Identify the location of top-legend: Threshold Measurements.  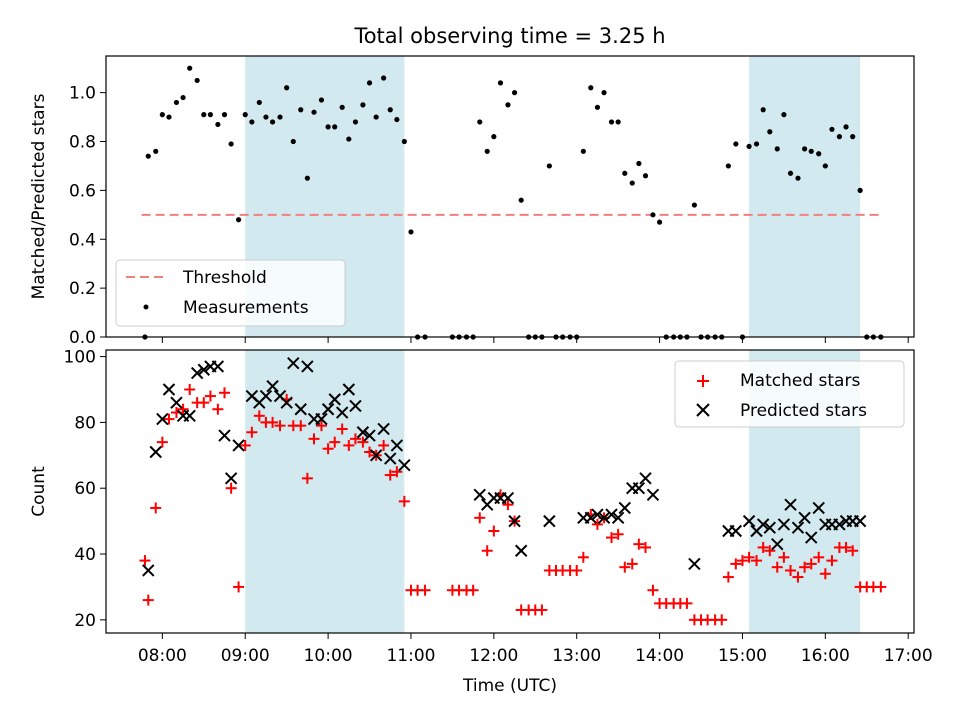
(230, 293).